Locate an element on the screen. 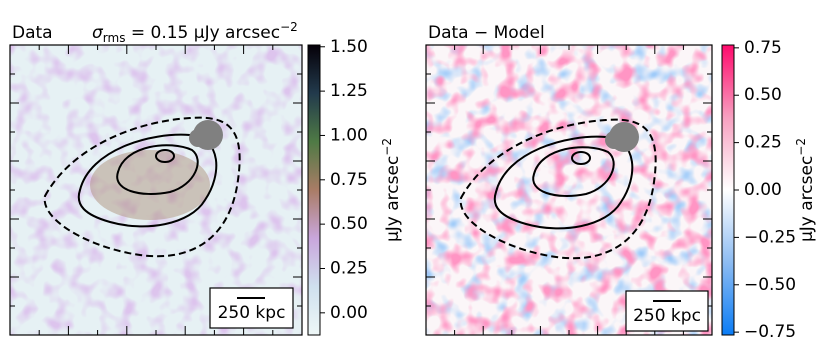 This screenshot has width=830, height=360. colorbar-tick-label: 1.00 is located at coordinates (349, 135).